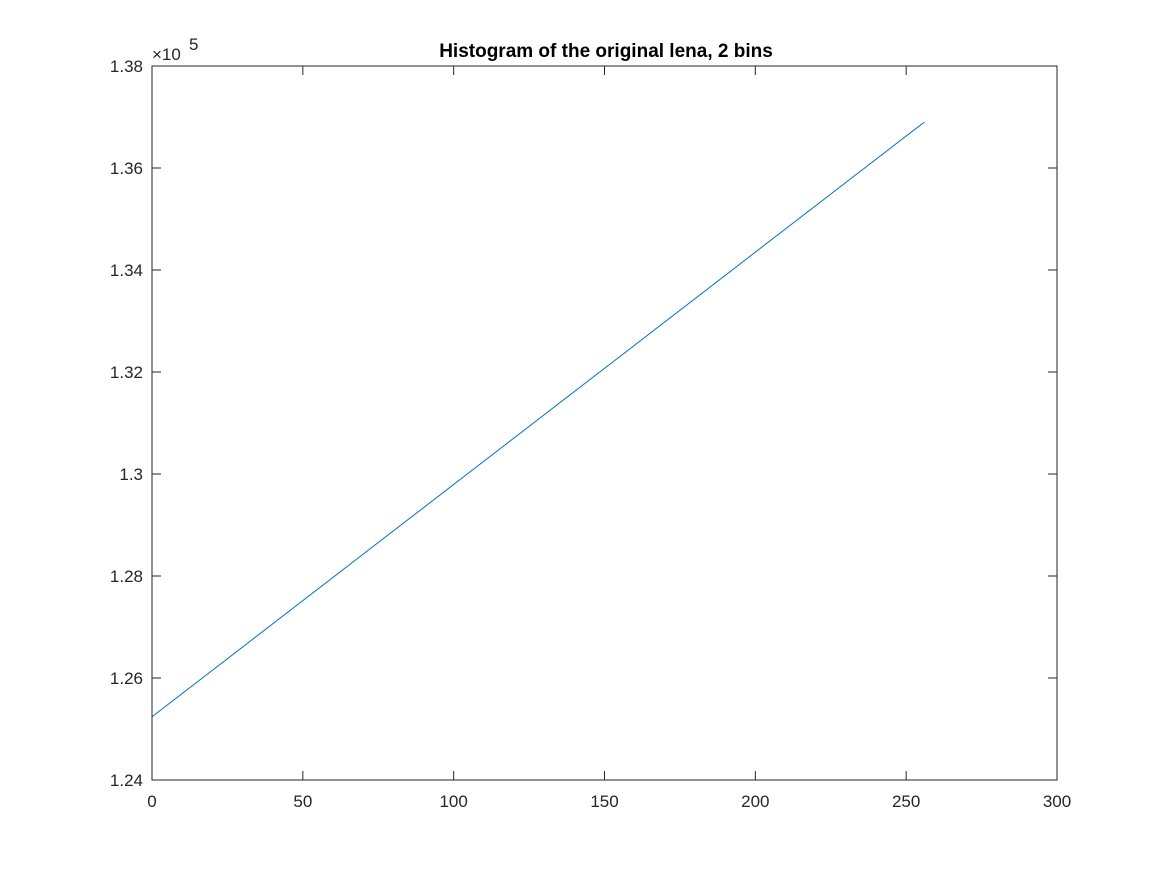 The image size is (1168, 876). I want to click on x-tick-label: 300, so click(1057, 801).